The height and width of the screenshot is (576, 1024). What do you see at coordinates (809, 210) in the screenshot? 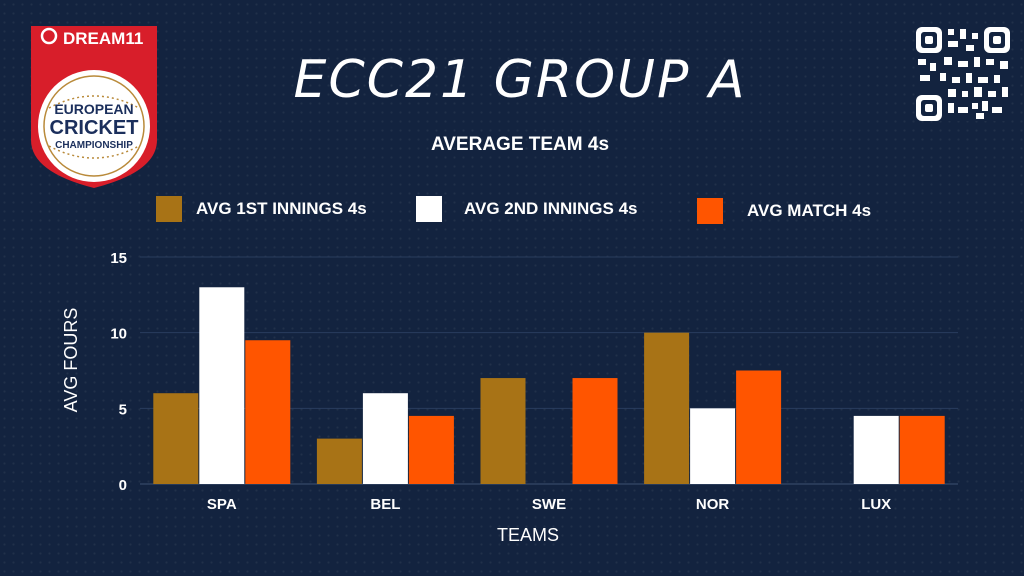
I see `legend-label-series3: AVG MATCH 4s` at bounding box center [809, 210].